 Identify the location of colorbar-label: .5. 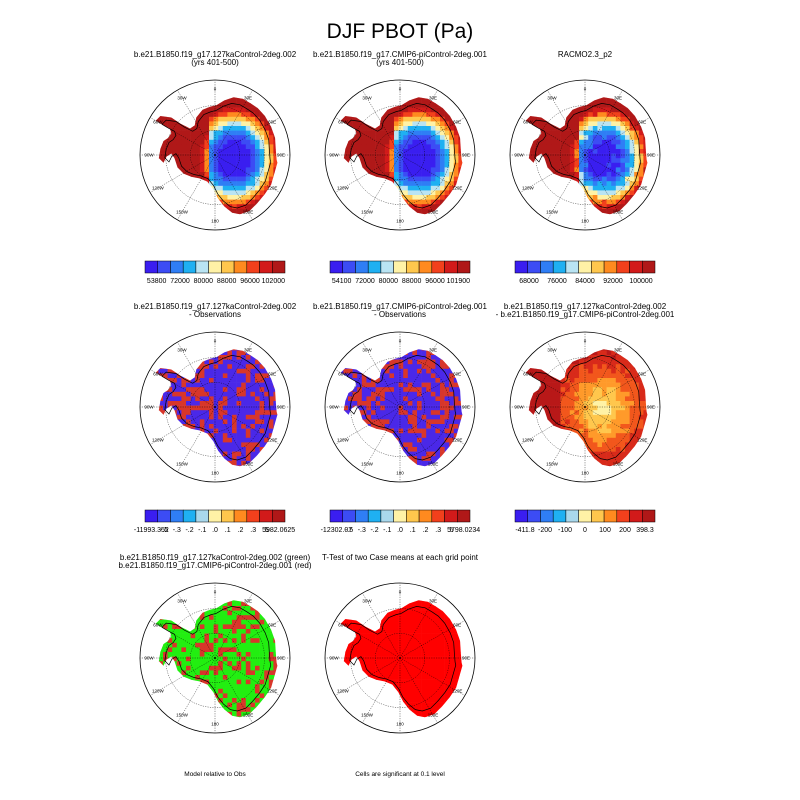
(266, 530).